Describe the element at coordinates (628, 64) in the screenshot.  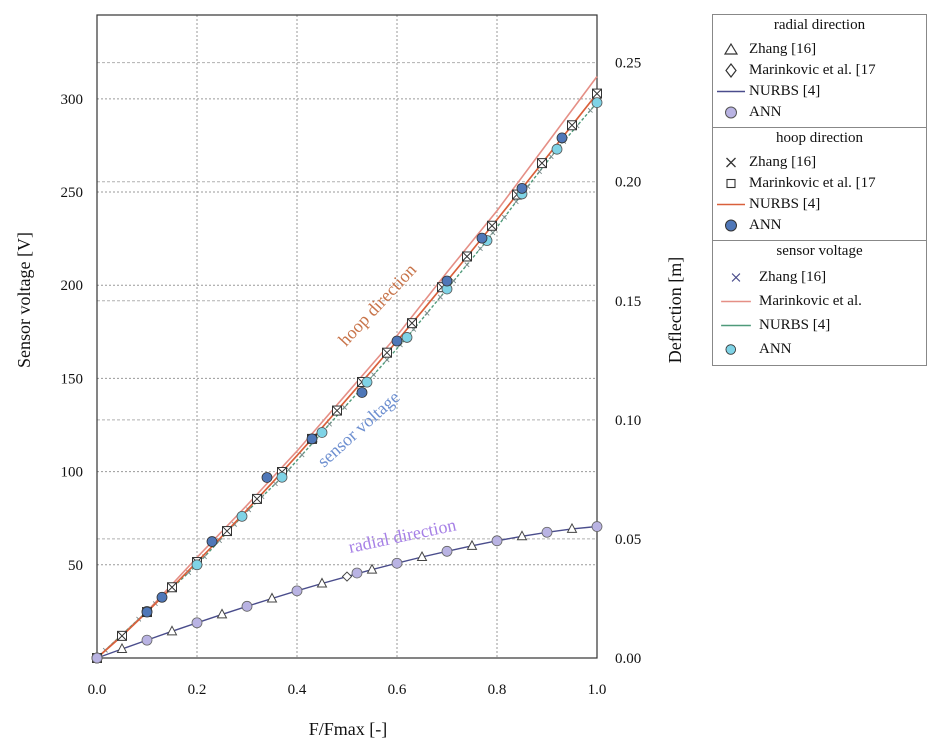
I see `y-right-tick-label: 0.25` at that location.